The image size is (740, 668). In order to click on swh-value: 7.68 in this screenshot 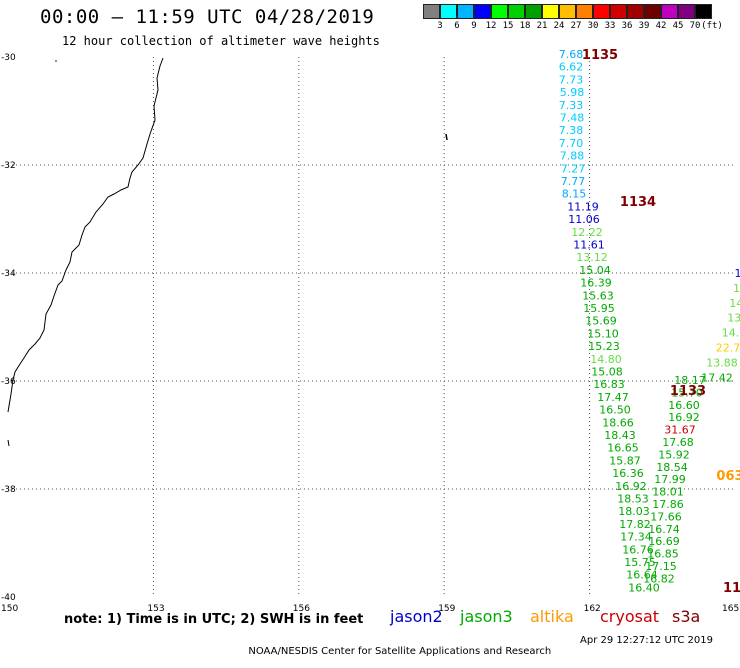, I will do `click(571, 54)`.